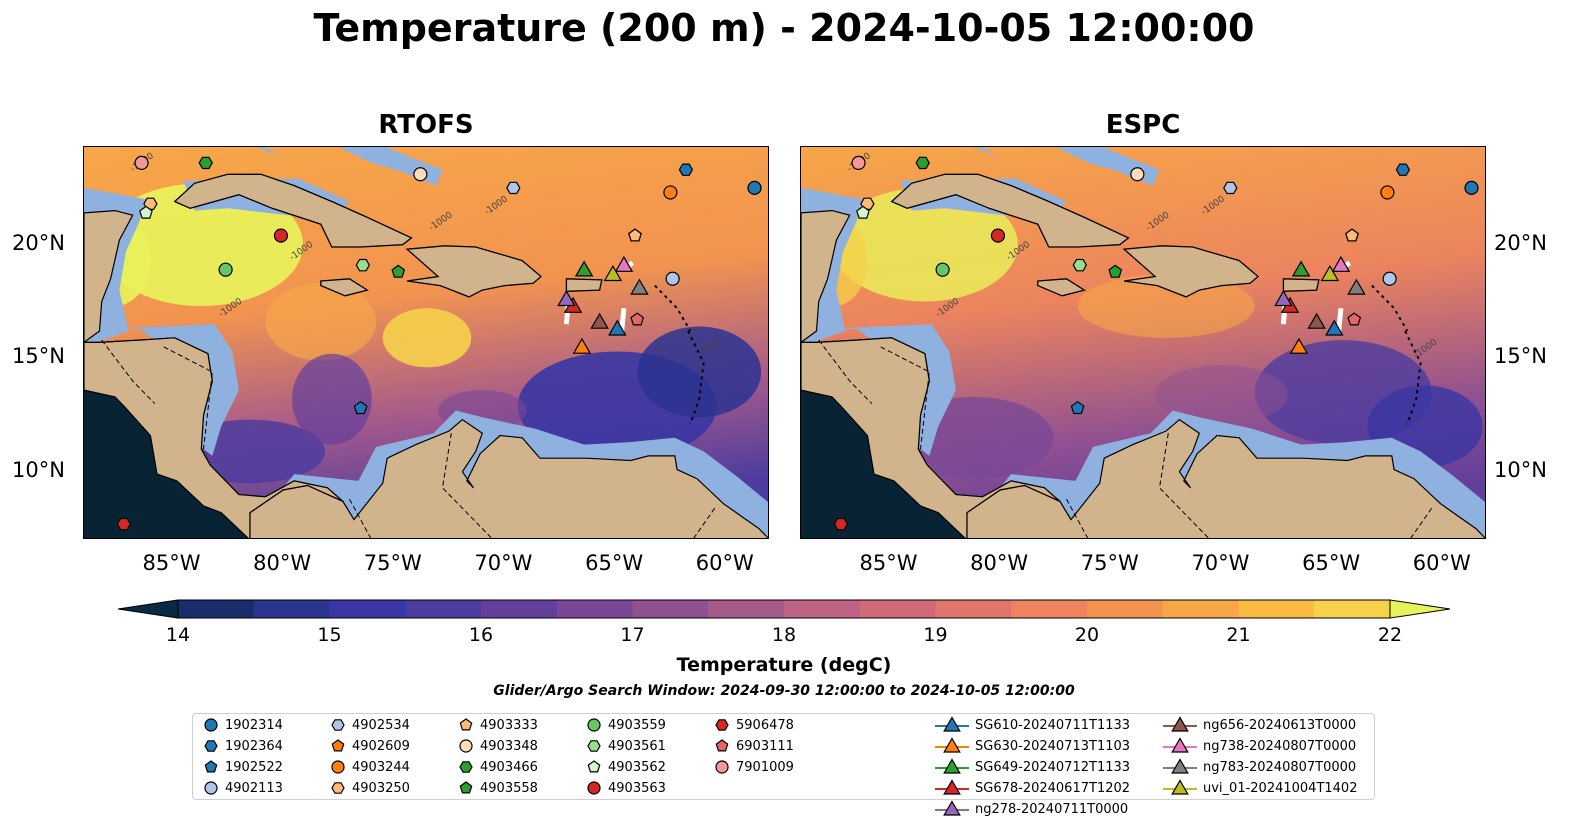  What do you see at coordinates (392, 563) in the screenshot?
I see `x-tick-label: 75°W` at bounding box center [392, 563].